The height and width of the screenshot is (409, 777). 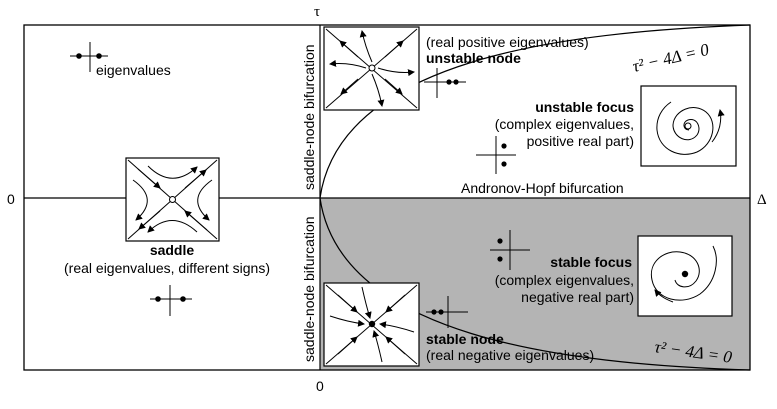 What do you see at coordinates (309, 289) in the screenshot?
I see `saddle-node-lower-label: saddle-node bifurcation` at bounding box center [309, 289].